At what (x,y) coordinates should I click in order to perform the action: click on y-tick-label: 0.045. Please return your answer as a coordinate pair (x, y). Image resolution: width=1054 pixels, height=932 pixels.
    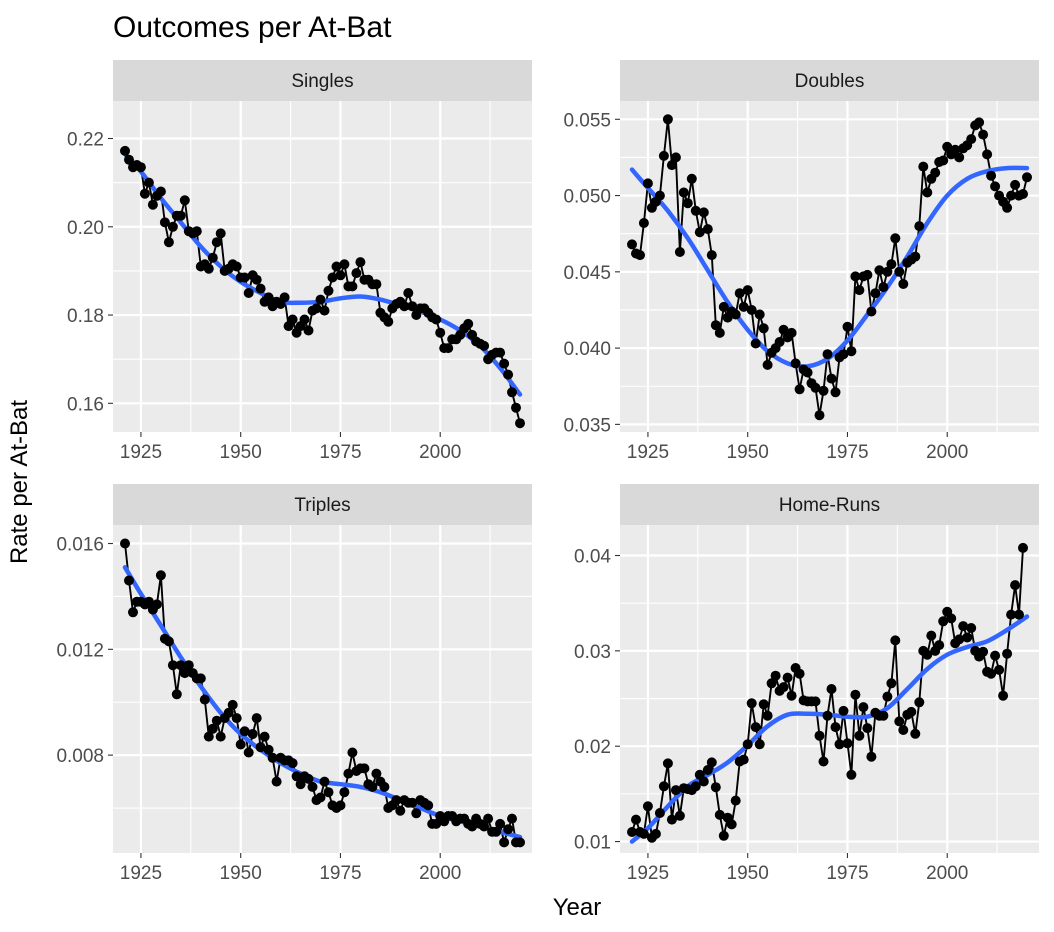
    Looking at the image, I should click on (587, 273).